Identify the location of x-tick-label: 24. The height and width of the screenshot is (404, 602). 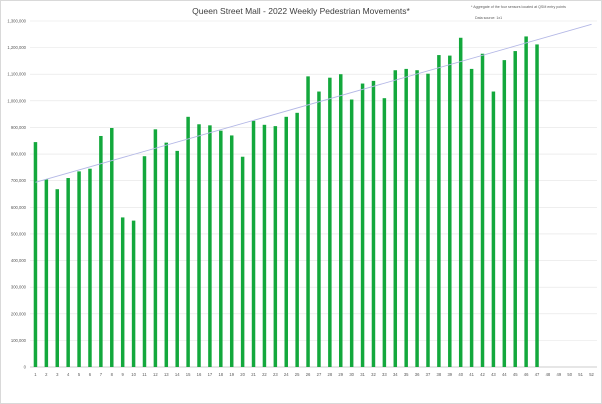
(286, 374).